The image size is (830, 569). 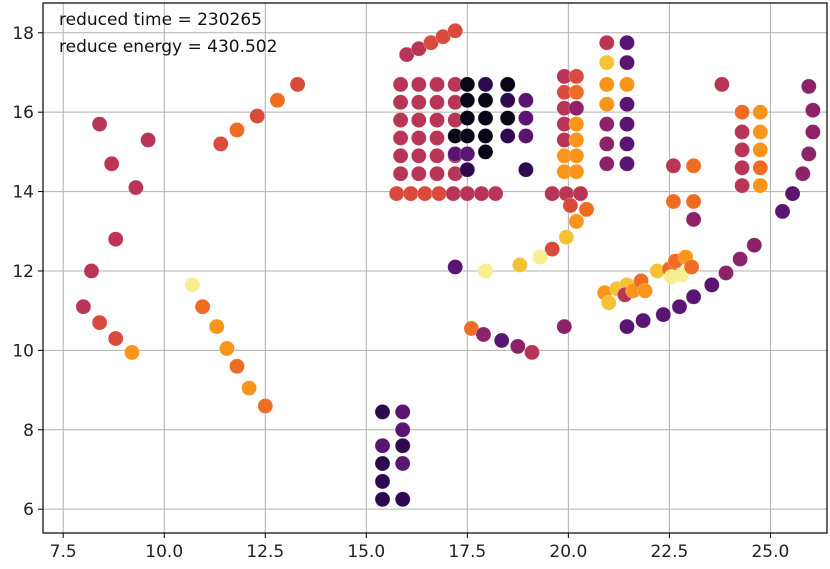 What do you see at coordinates (669, 552) in the screenshot?
I see `x-tick-label: 22.5` at bounding box center [669, 552].